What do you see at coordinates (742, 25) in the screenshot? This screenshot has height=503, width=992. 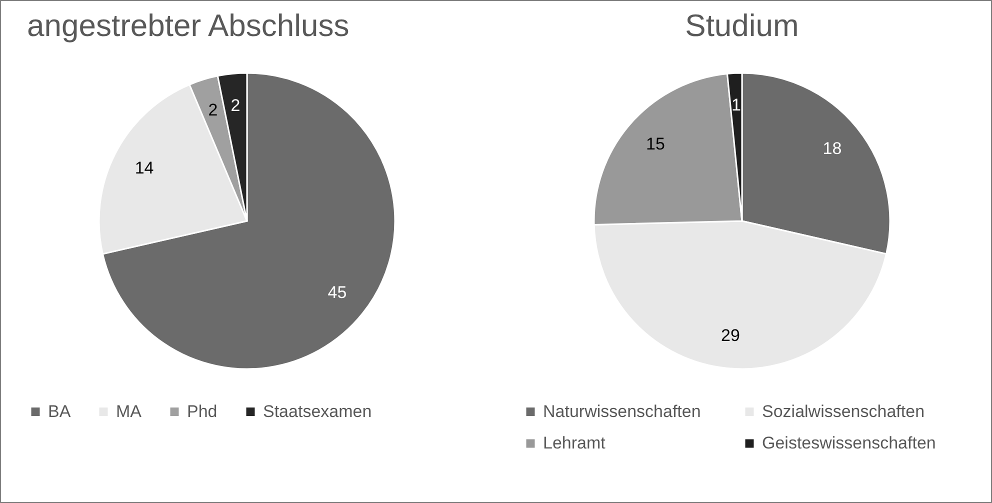 I see `chart-title: Studium` at bounding box center [742, 25].